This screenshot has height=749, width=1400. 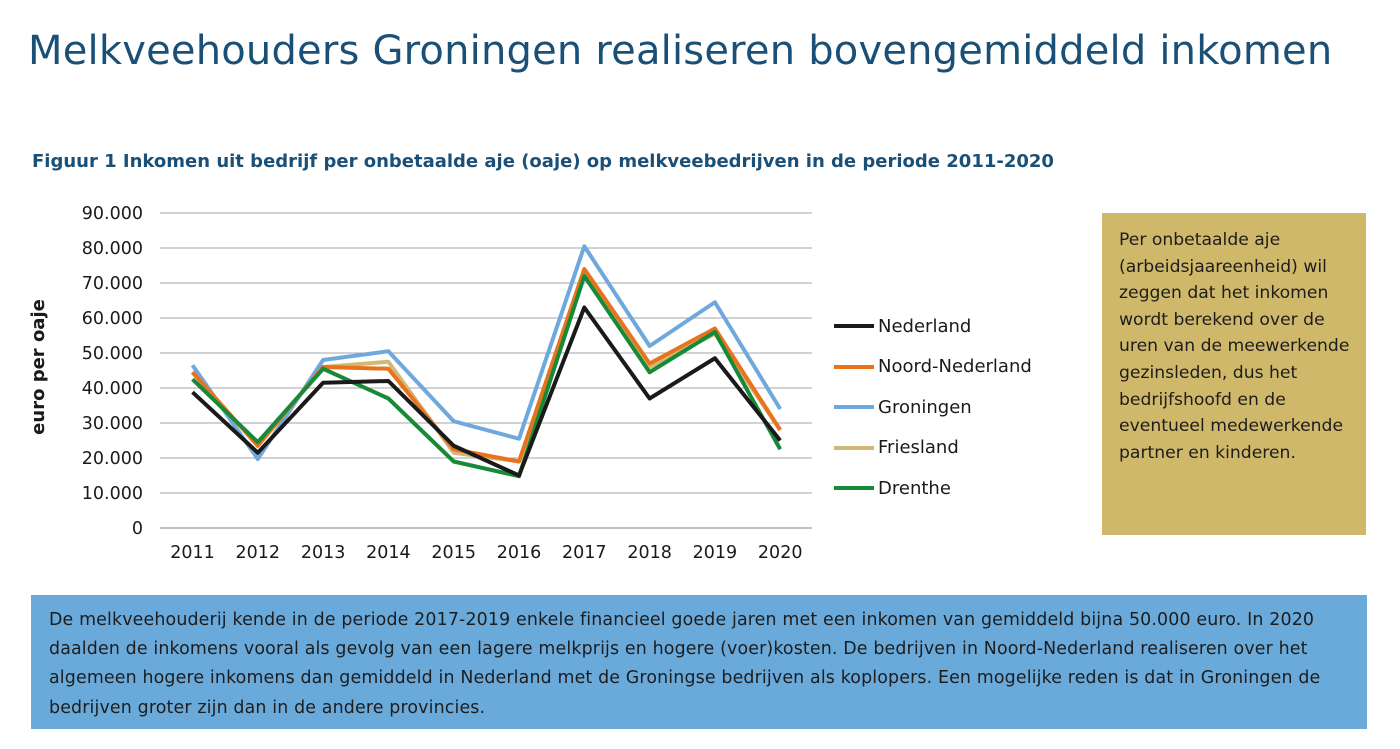 I want to click on y-tick-label: 80.000, so click(x=112, y=249).